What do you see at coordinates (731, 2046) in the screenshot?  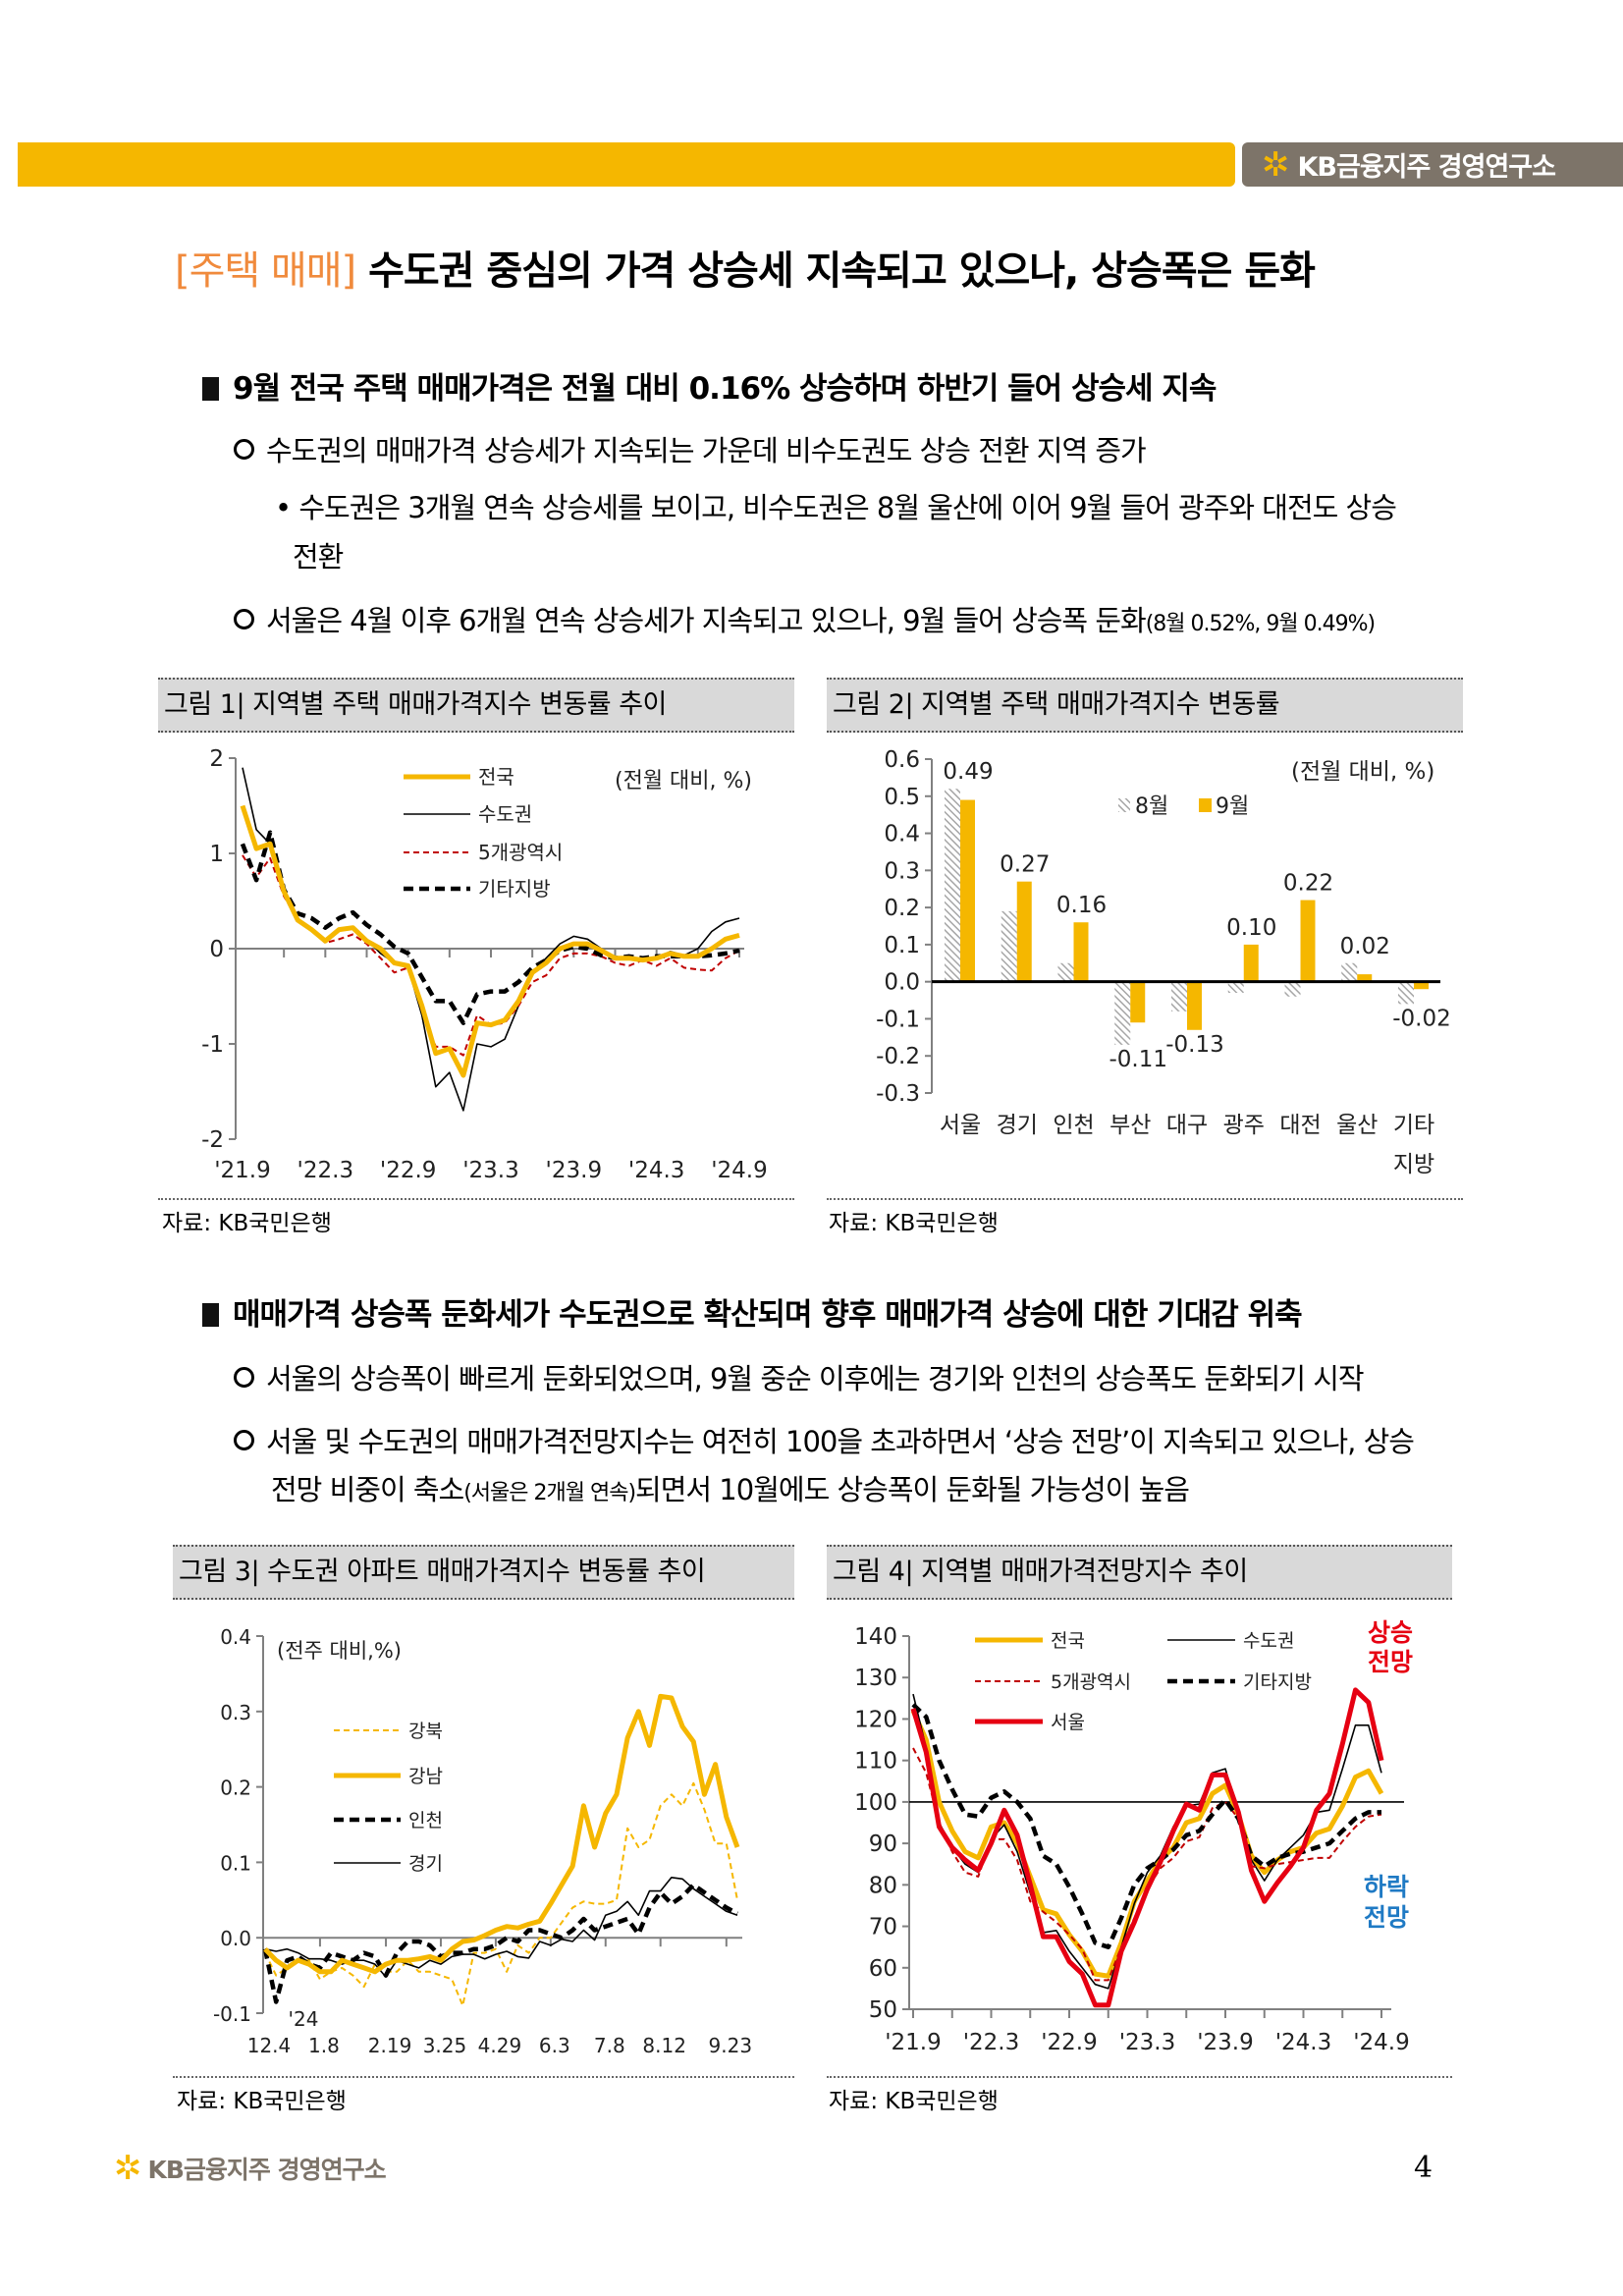 I see `x-tick-label: 9.23` at bounding box center [731, 2046].